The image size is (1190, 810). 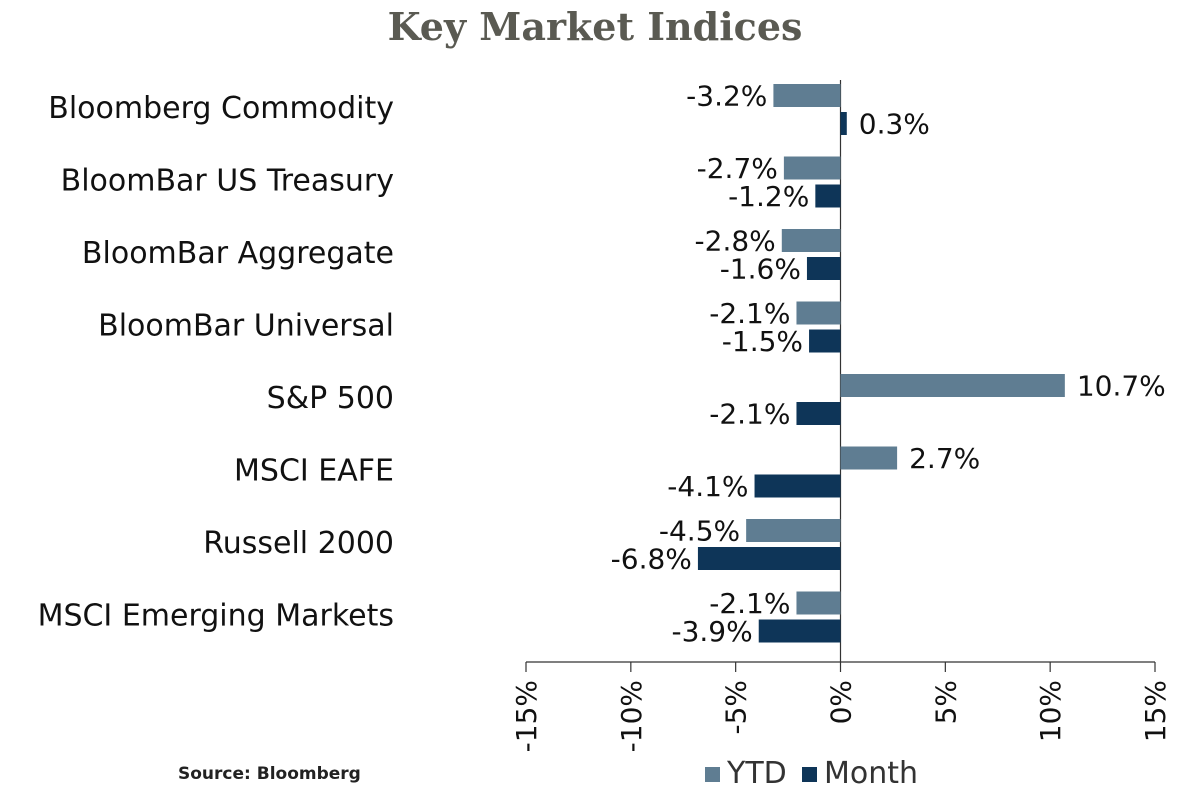 What do you see at coordinates (238, 253) in the screenshot?
I see `category-label: BloomBar Aggregate` at bounding box center [238, 253].